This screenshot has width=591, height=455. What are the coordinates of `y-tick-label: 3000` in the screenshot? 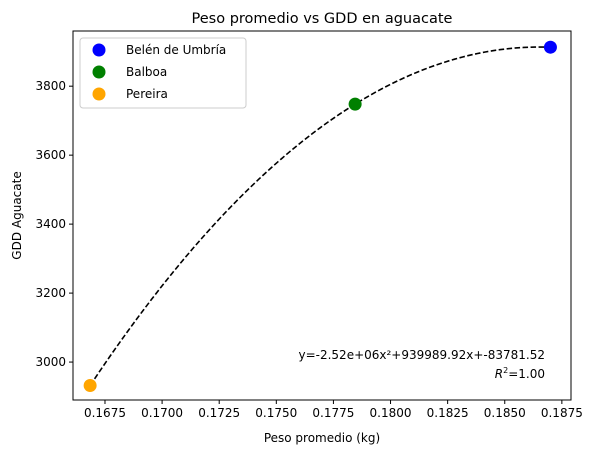 It's located at (50, 362).